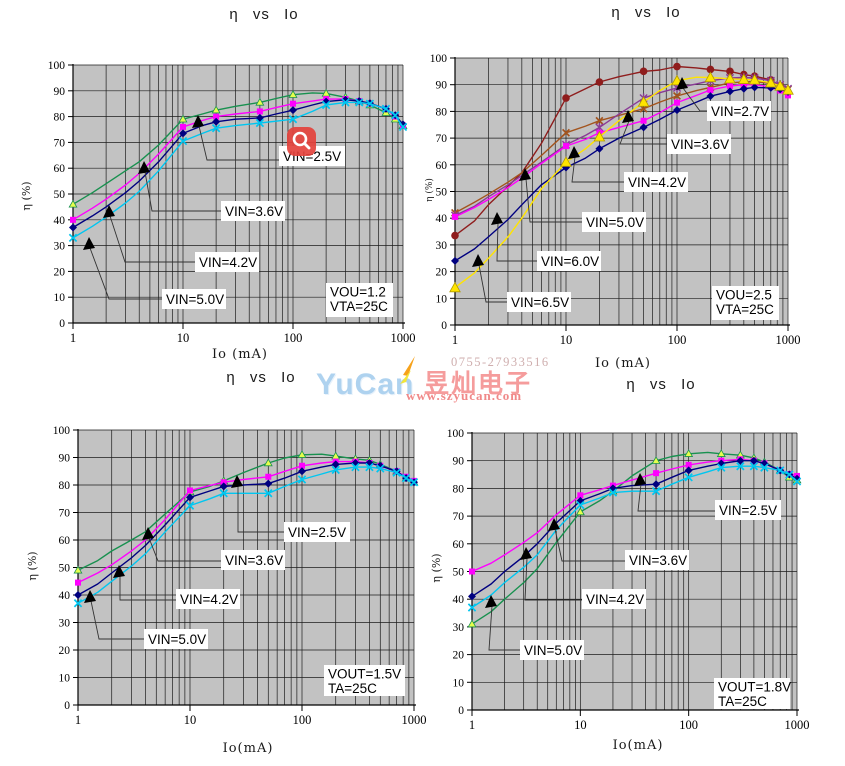  What do you see at coordinates (228, 262) in the screenshot?
I see `callout-label: VIN=4.2V` at bounding box center [228, 262].